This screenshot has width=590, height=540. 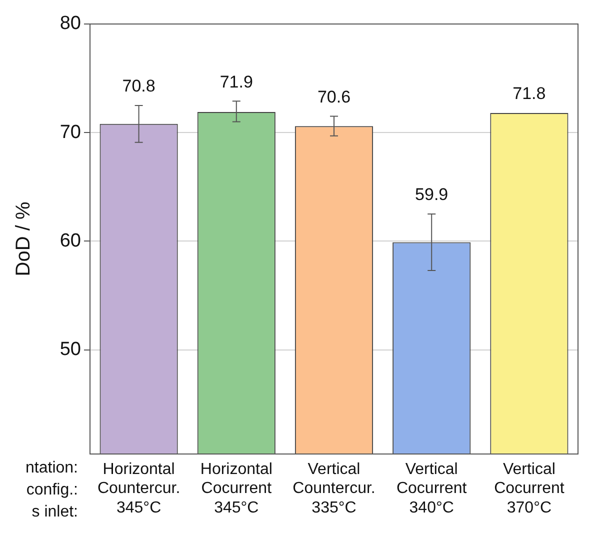 I want to click on data-label: 71.9, so click(x=236, y=82).